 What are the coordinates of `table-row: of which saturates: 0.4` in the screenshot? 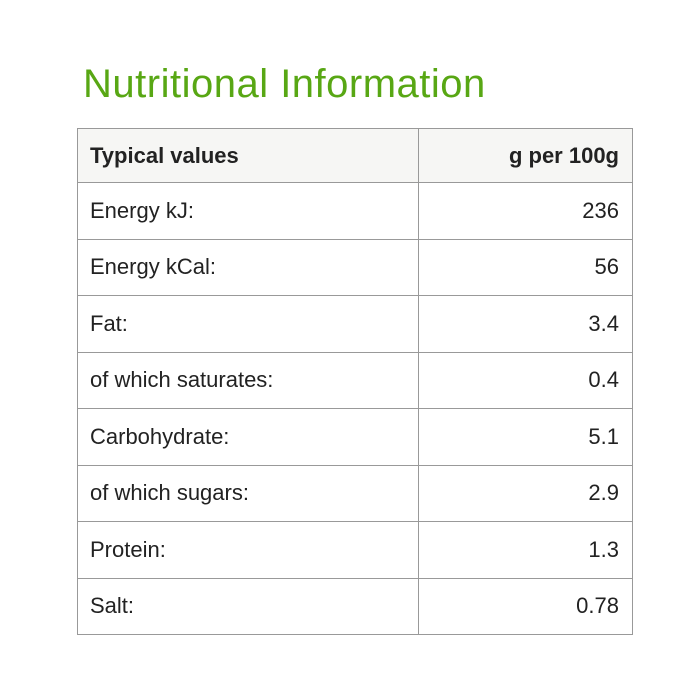 It's located at (355, 380).